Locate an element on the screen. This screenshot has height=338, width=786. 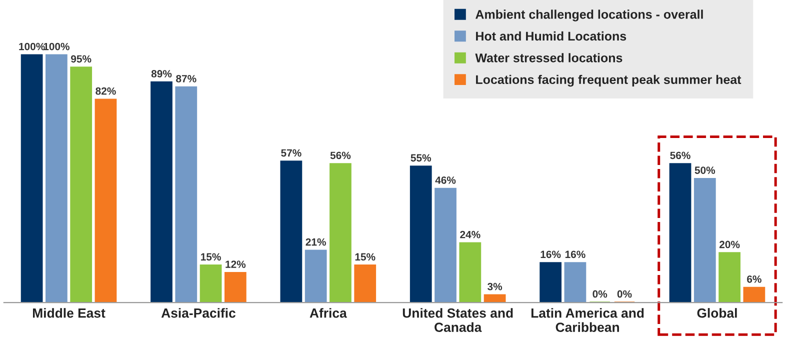
data-label: 46% is located at coordinates (445, 180).